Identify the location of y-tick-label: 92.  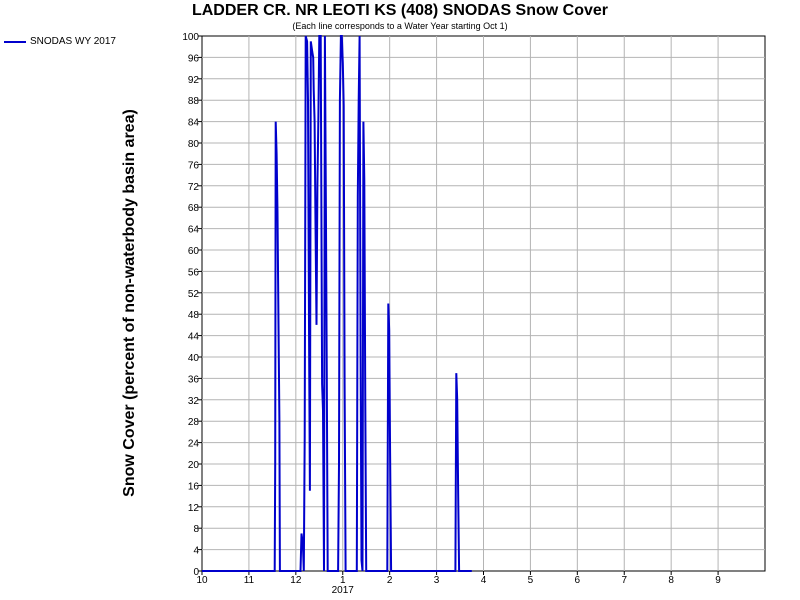
(194, 80).